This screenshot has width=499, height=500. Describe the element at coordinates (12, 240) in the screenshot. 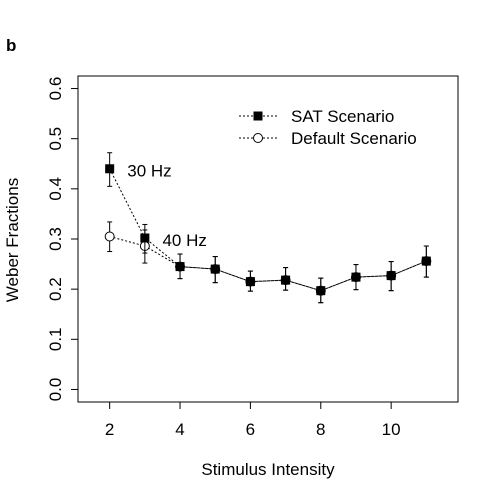

I see `y-axis-title: Weber Fractions` at that location.